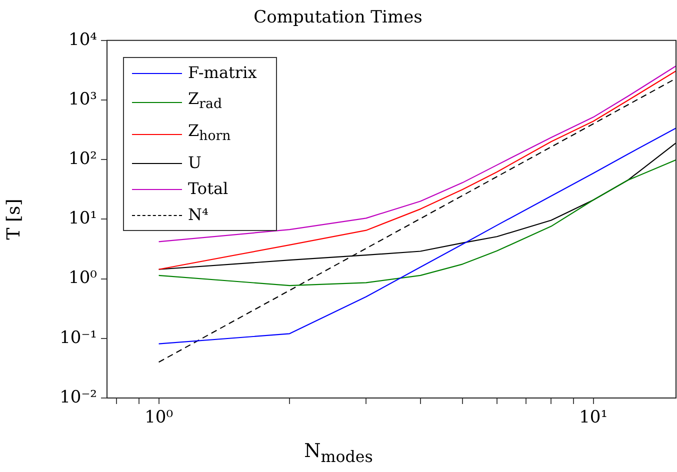  What do you see at coordinates (82, 99) in the screenshot?
I see `y-tick-label: 10³` at bounding box center [82, 99].